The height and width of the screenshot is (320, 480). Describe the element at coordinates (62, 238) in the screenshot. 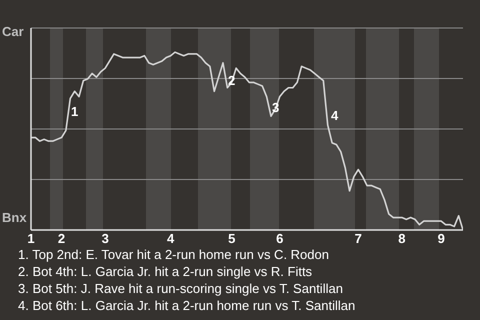

I see `x-tick-label: 2` at that location.